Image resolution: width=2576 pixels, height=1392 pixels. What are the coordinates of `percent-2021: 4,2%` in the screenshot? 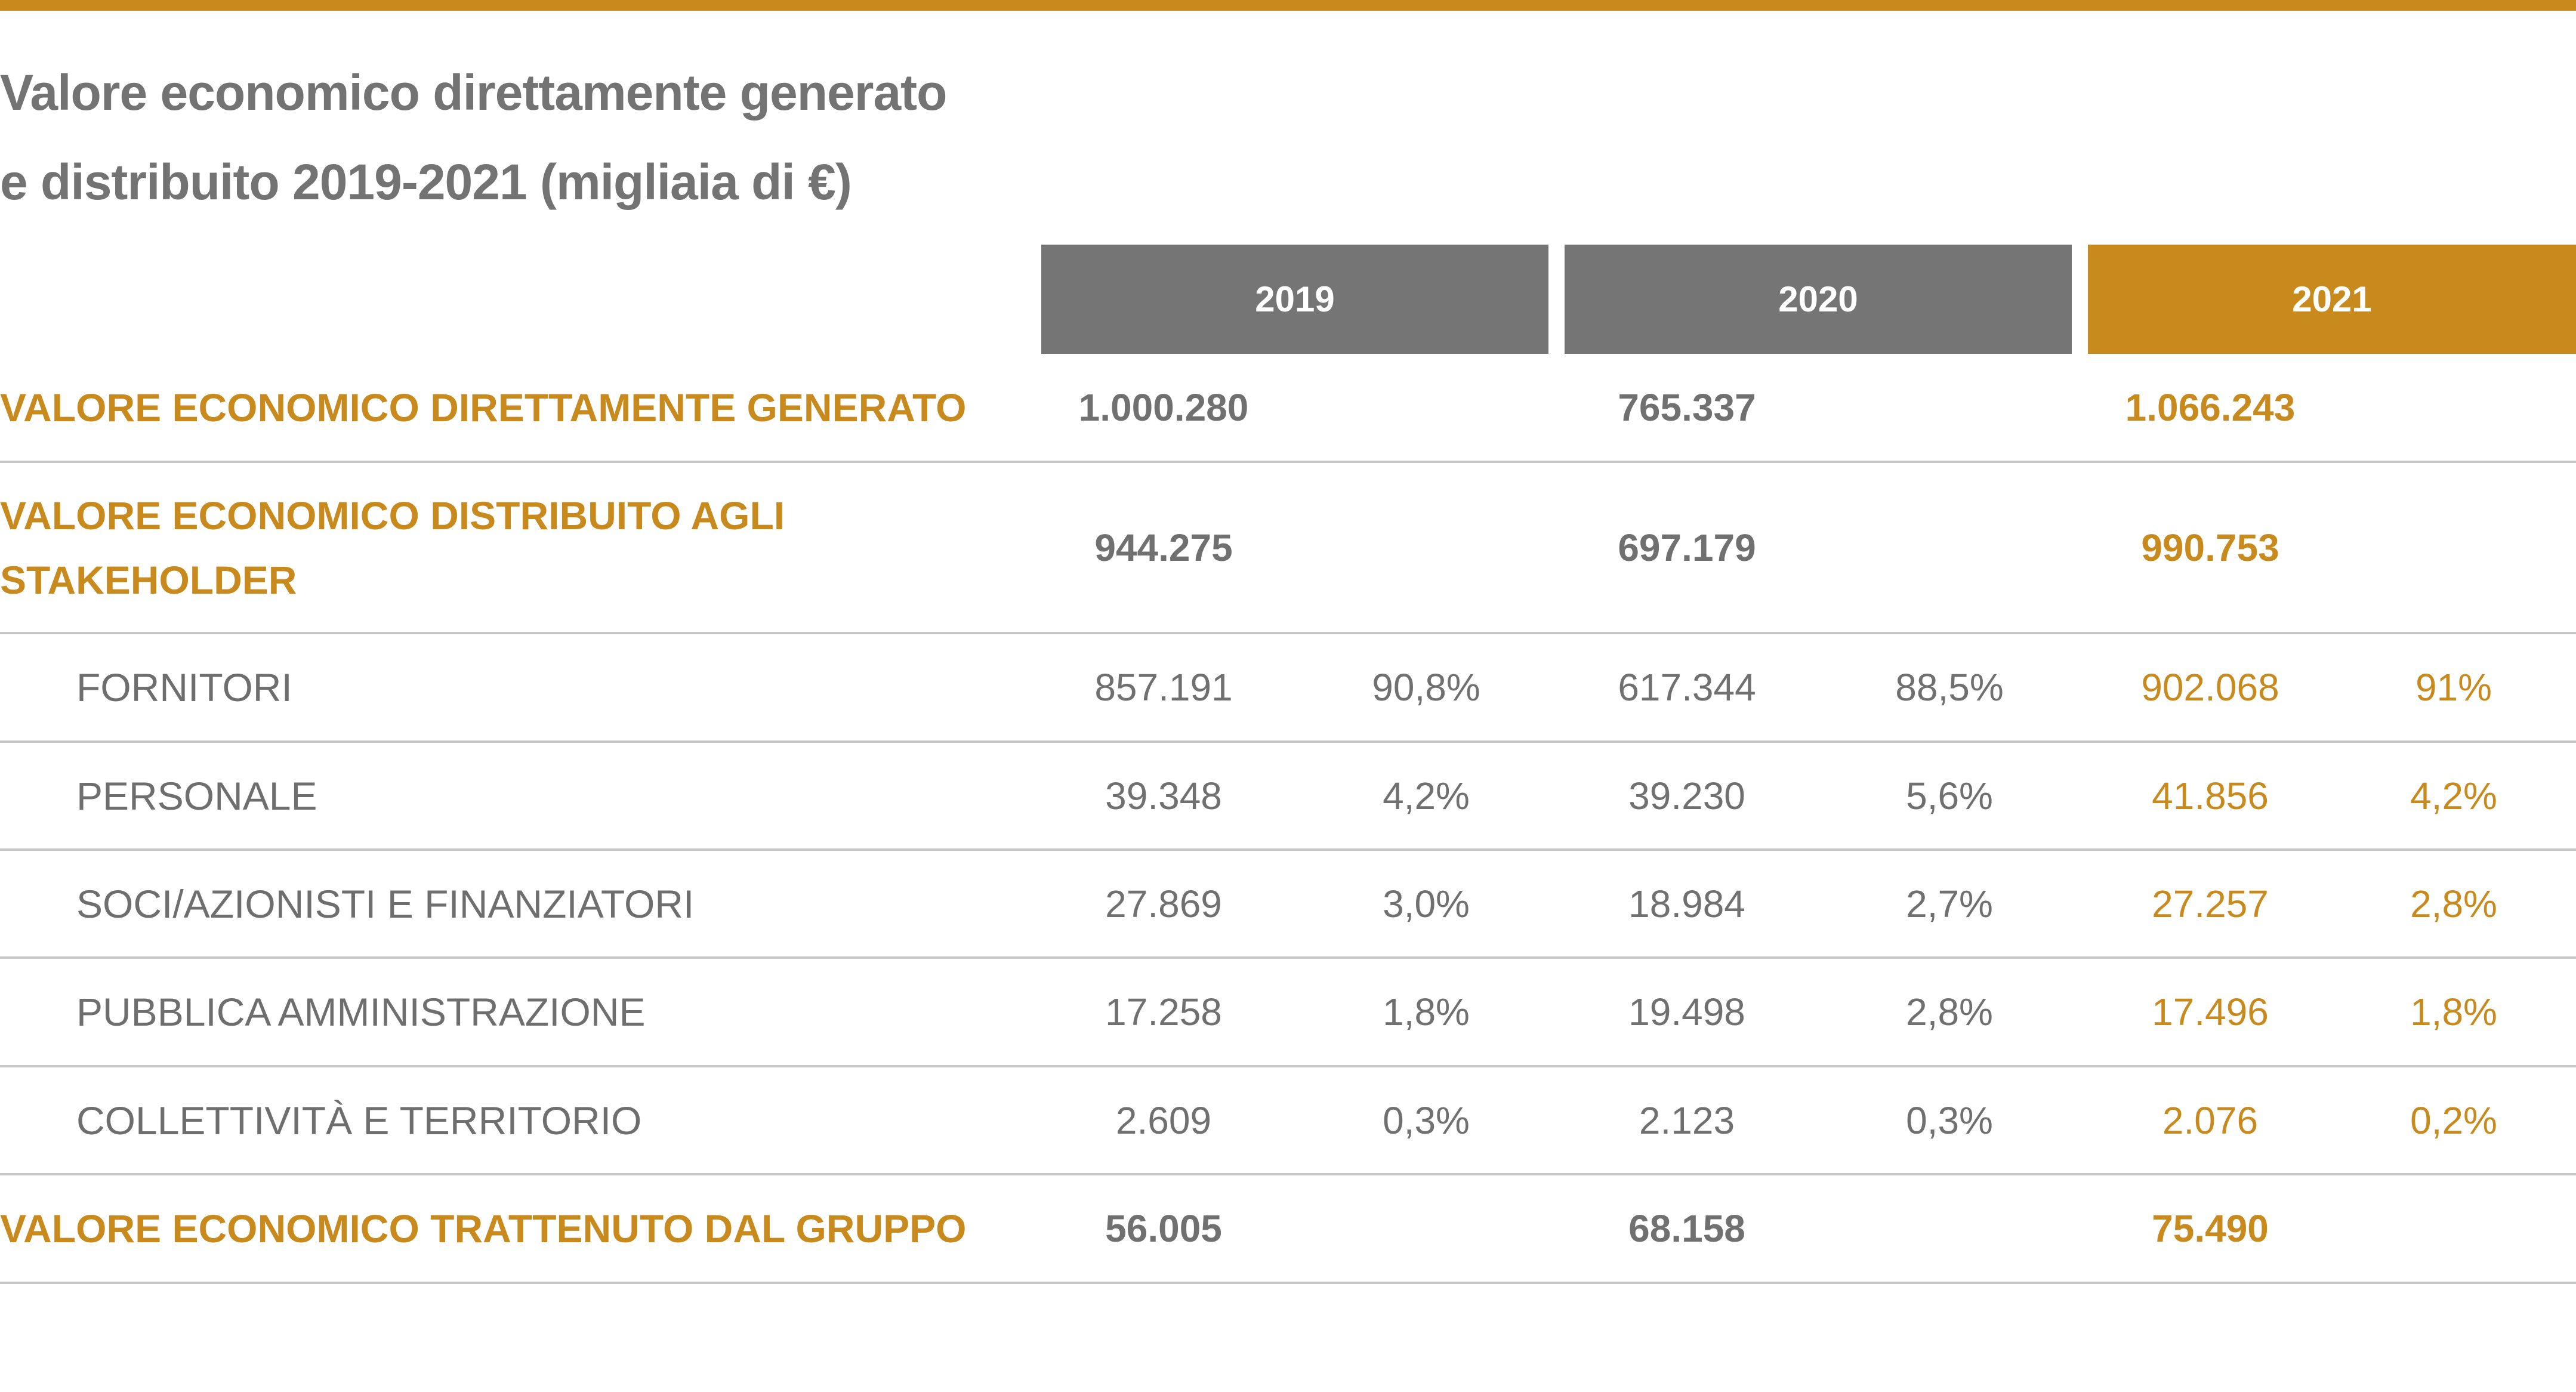 It's located at (2454, 796).